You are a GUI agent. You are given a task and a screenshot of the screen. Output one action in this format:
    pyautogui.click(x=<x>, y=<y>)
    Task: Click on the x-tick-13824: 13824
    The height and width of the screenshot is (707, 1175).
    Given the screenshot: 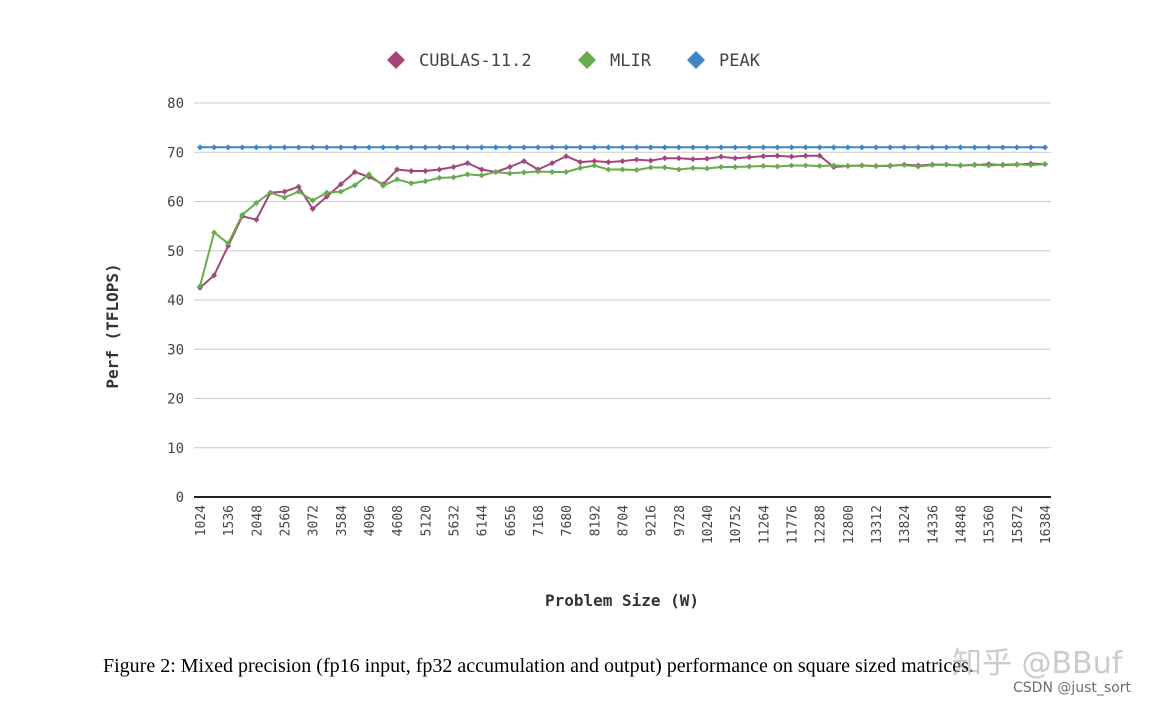 What is the action you would take?
    pyautogui.click(x=905, y=524)
    